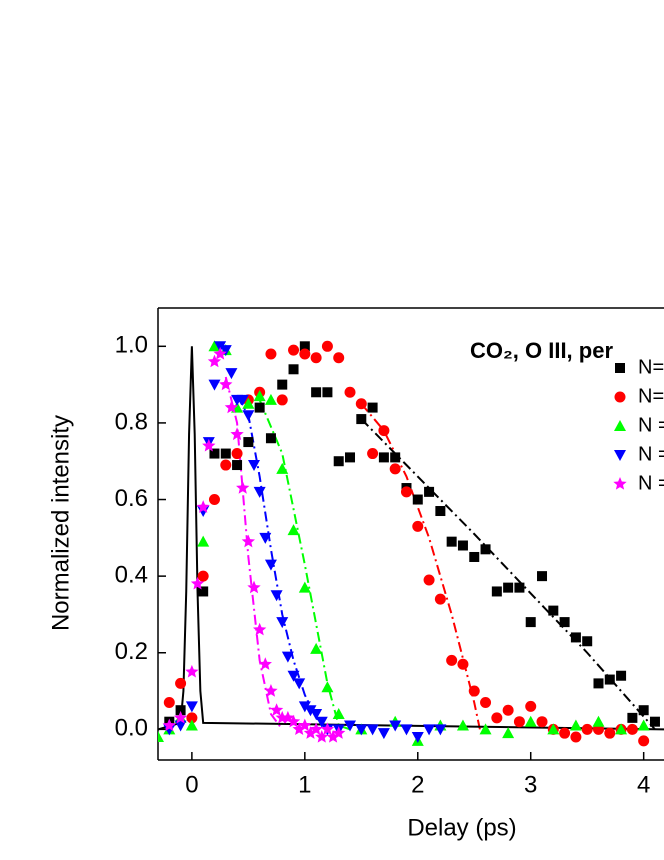 The height and width of the screenshot is (860, 664). I want to click on x-tick-label: 3, so click(530, 784).